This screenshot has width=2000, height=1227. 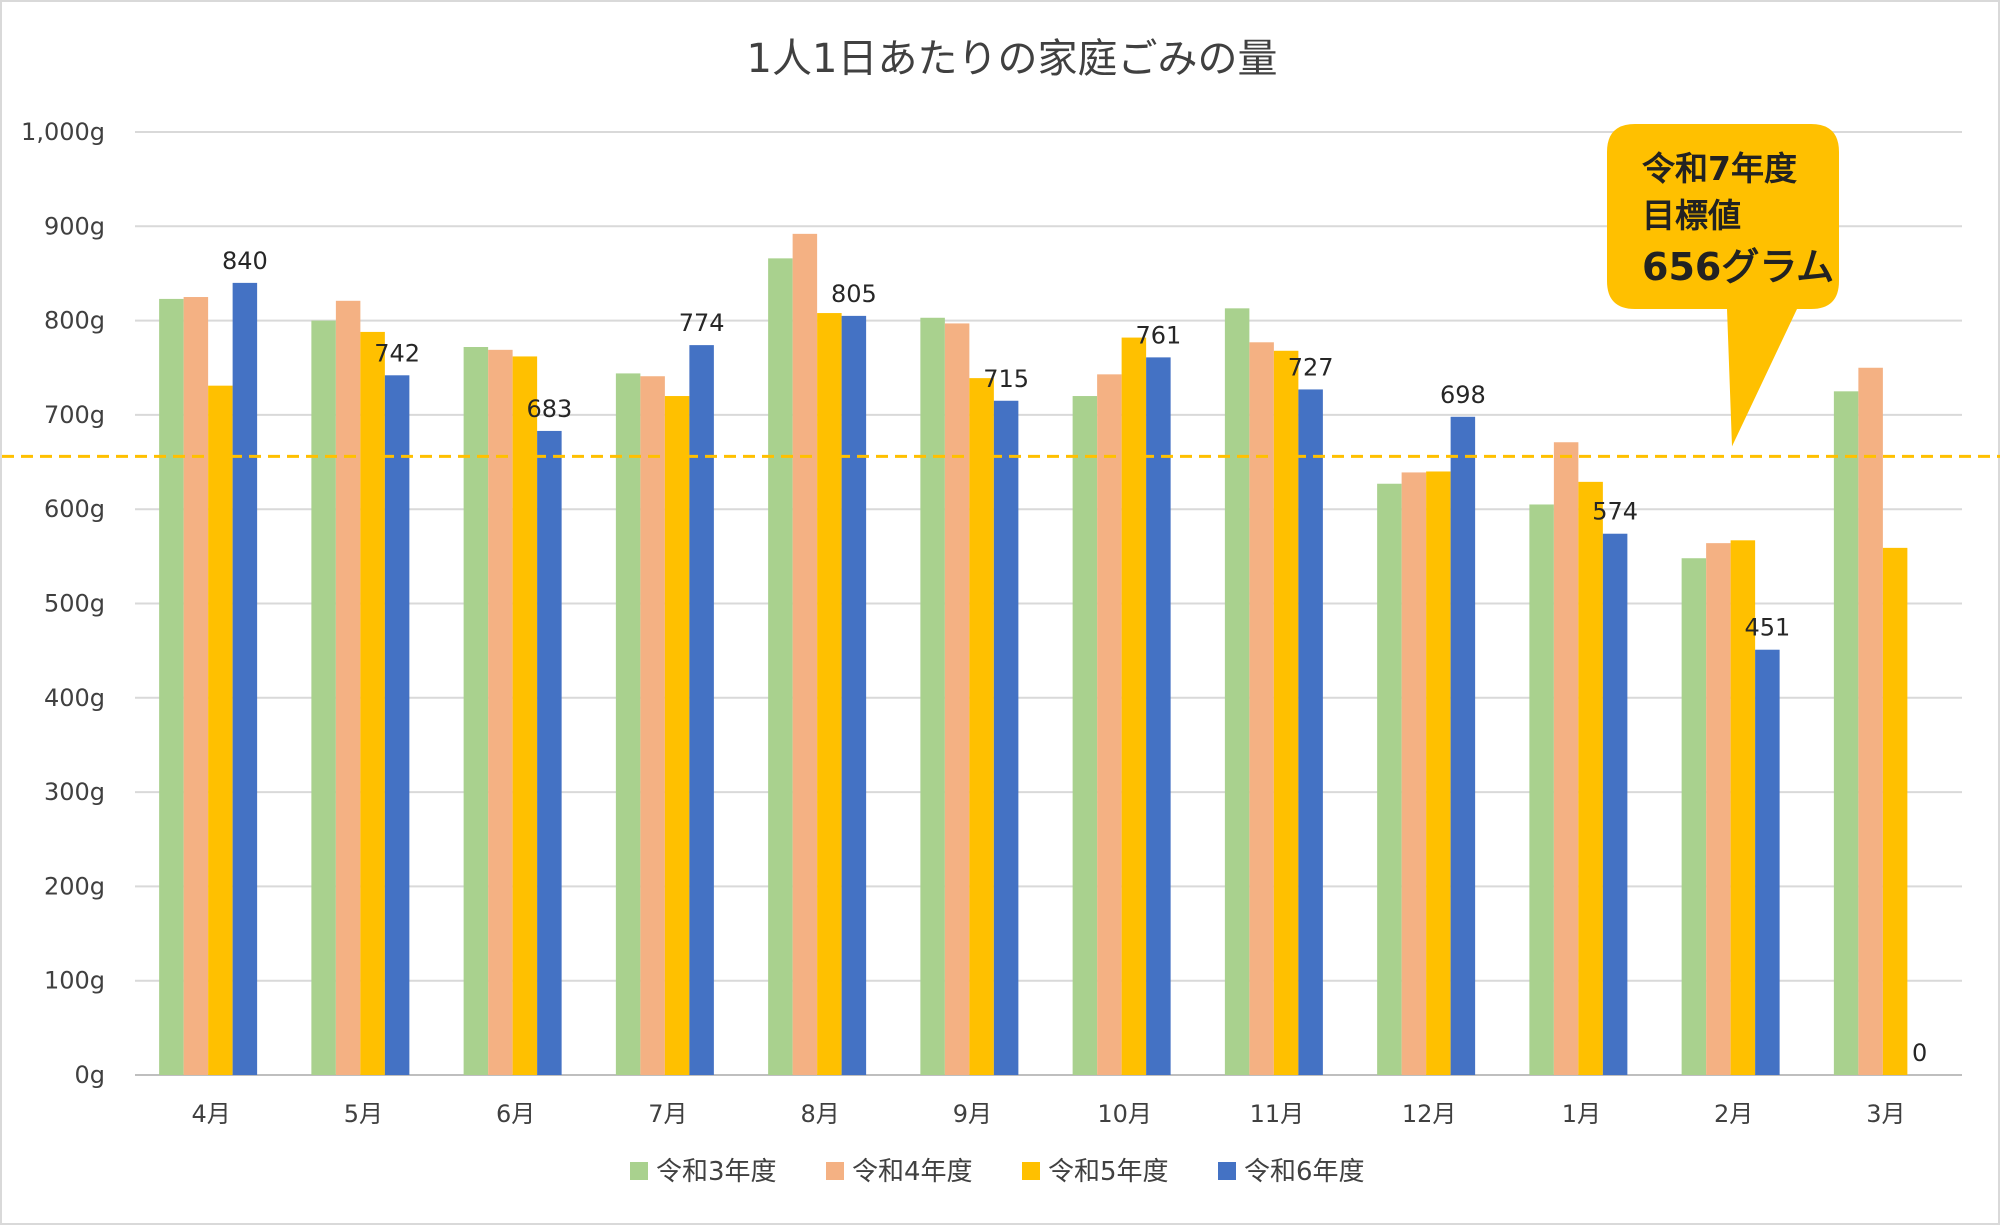 I want to click on legend-label: 令和6年度, so click(x=1304, y=1172).